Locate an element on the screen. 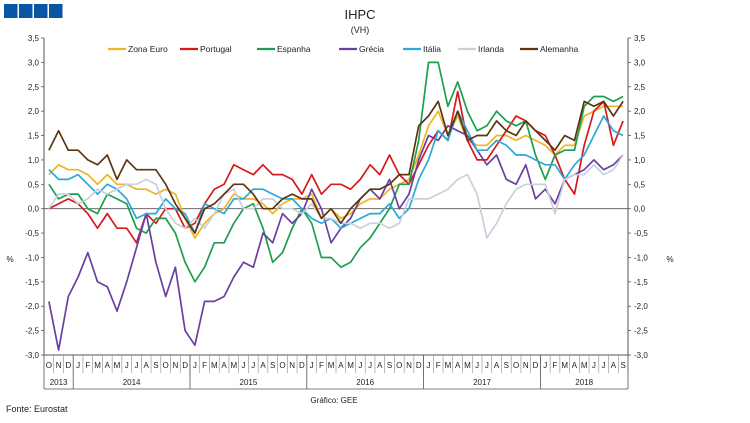 The width and height of the screenshot is (750, 423). y-tick-label-right: 1,5 is located at coordinates (640, 136).